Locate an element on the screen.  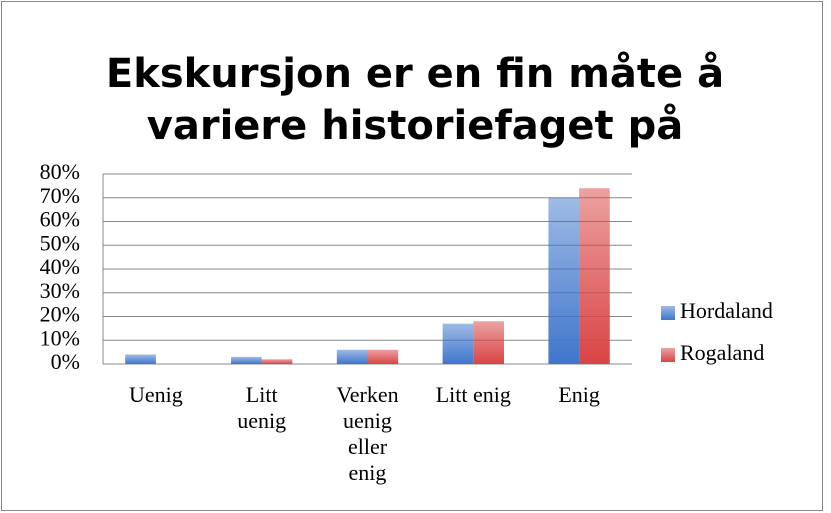
legend-label: Rogaland is located at coordinates (722, 352).